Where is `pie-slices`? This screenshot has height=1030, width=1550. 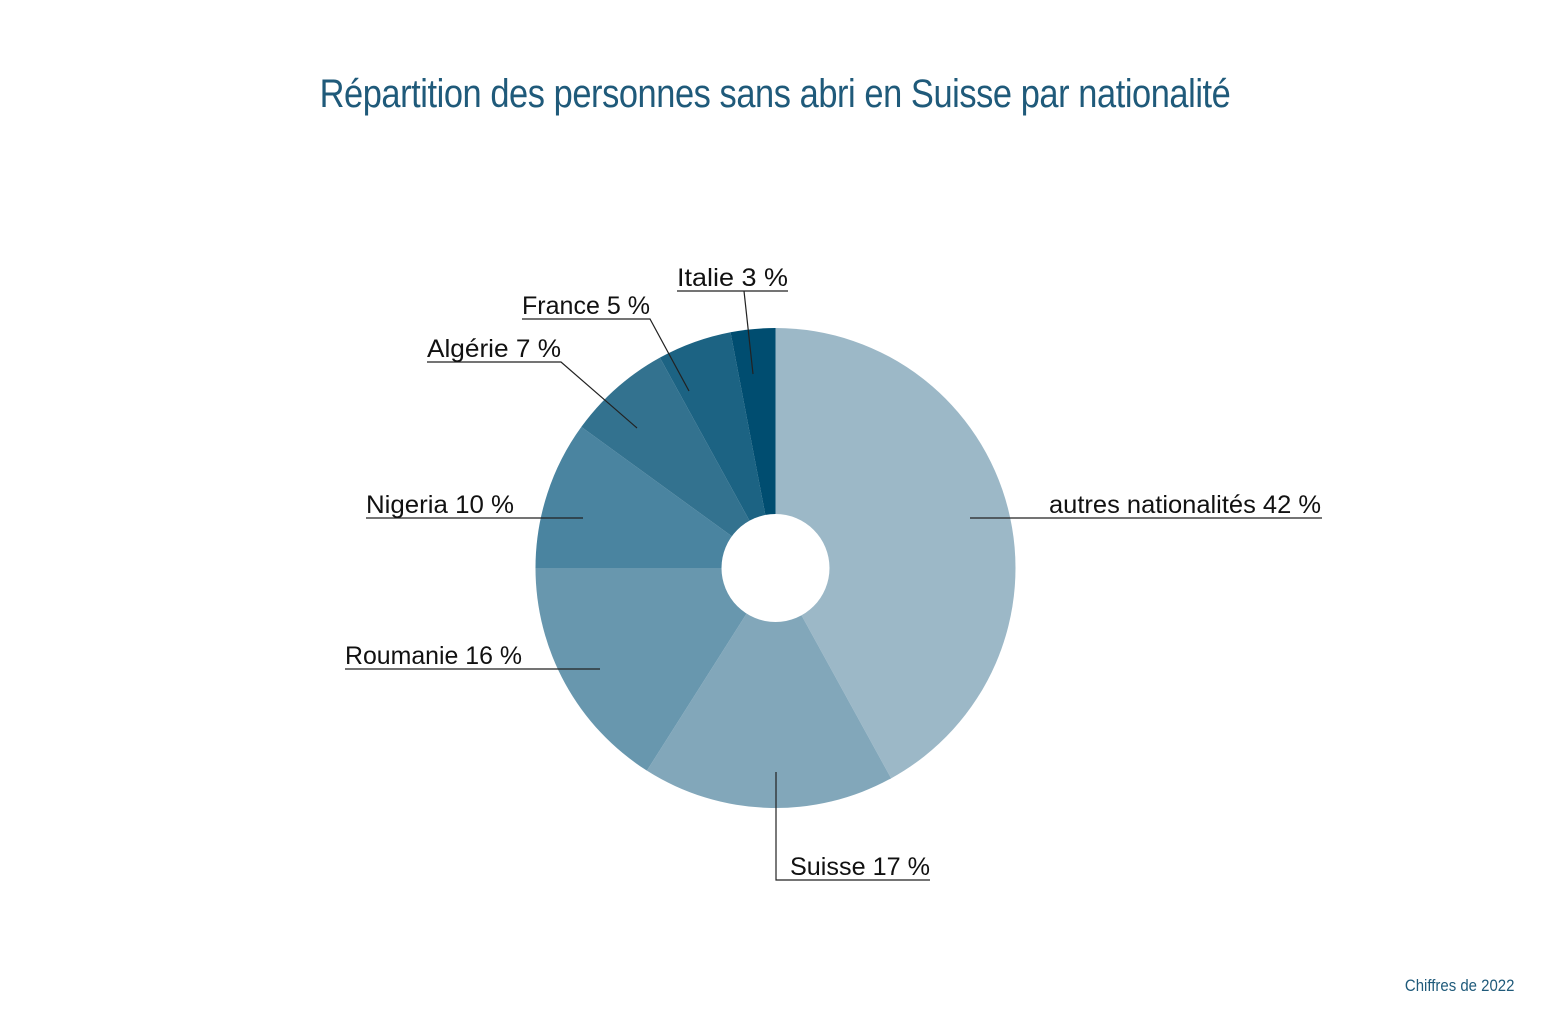 pie-slices is located at coordinates (775, 568).